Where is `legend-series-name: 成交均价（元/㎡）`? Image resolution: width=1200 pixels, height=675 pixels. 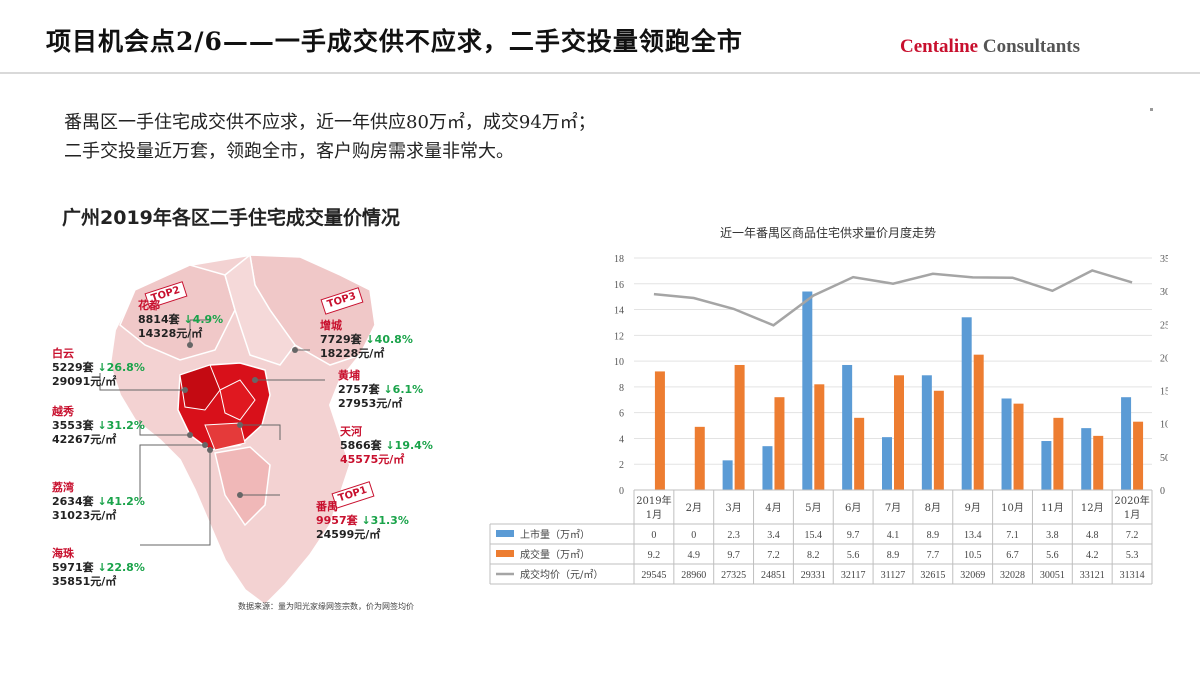
legend-series-name: 成交均价（元/㎡） is located at coordinates (561, 574).